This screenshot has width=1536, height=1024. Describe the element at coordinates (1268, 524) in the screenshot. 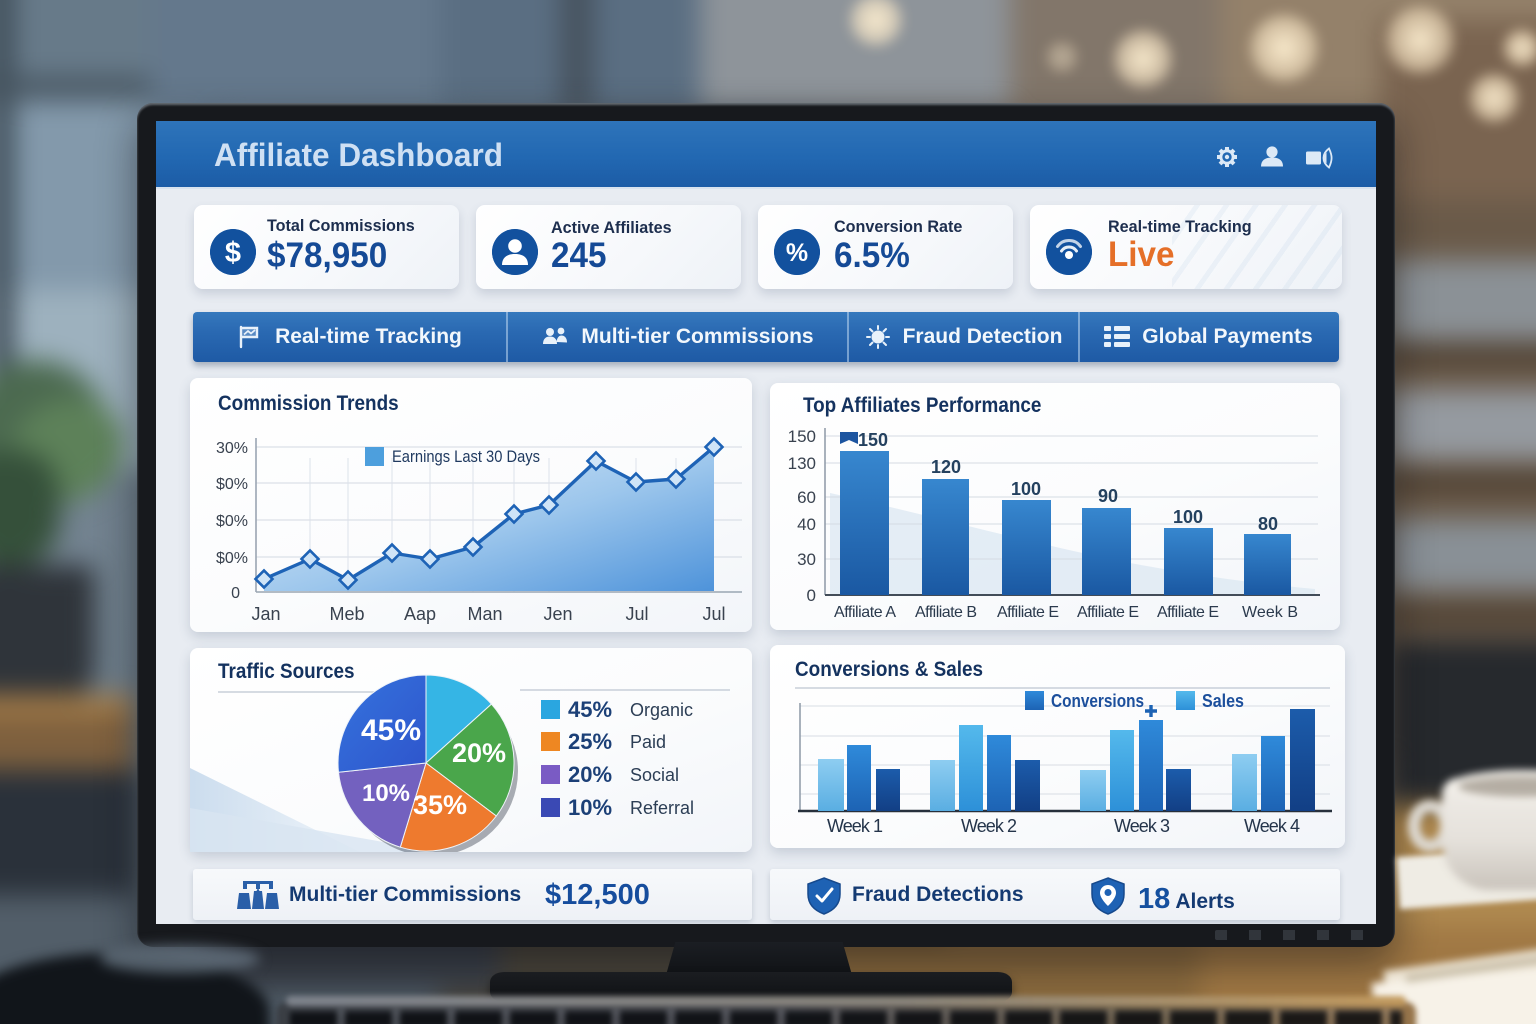

I see `svg-text: 80` at that location.